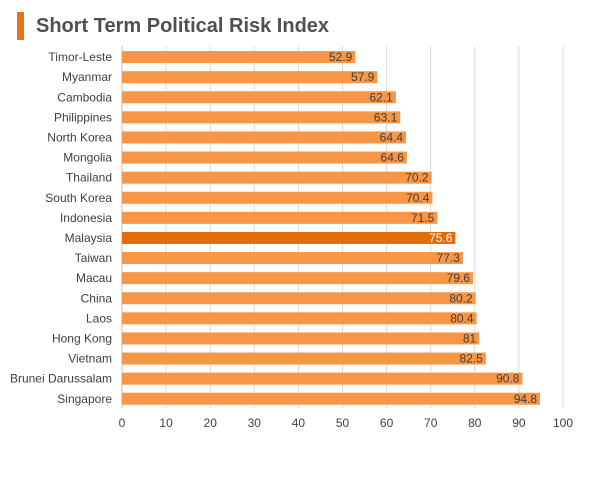 Image resolution: width=600 pixels, height=479 pixels. I want to click on category-label: Singapore, so click(84, 399).